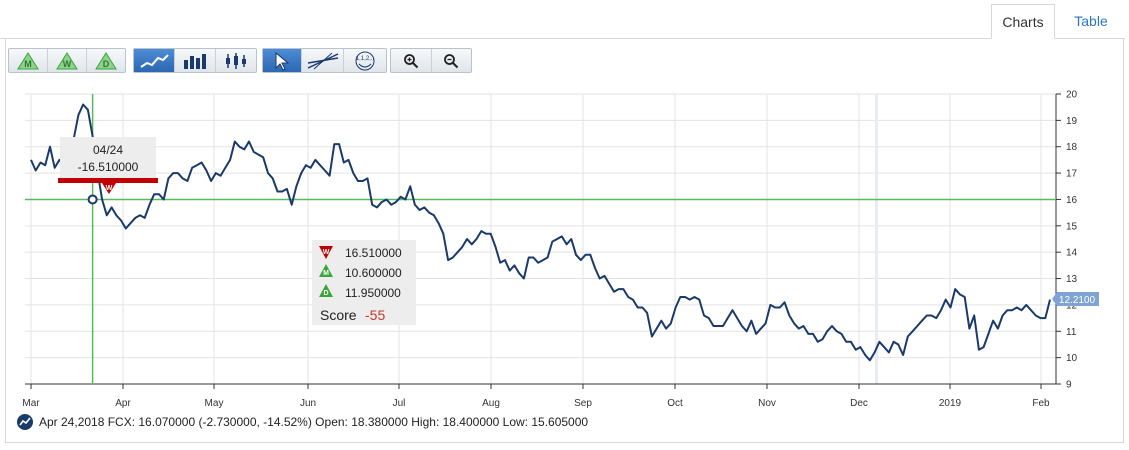 This screenshot has height=450, width=1129. What do you see at coordinates (1072, 200) in the screenshot?
I see `y-tick-label: 16` at bounding box center [1072, 200].